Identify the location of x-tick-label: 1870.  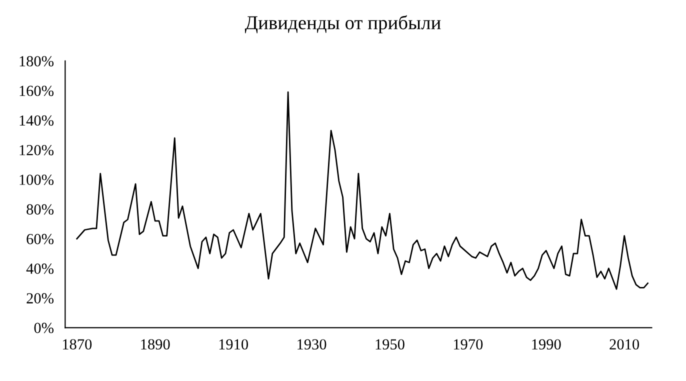
(77, 344).